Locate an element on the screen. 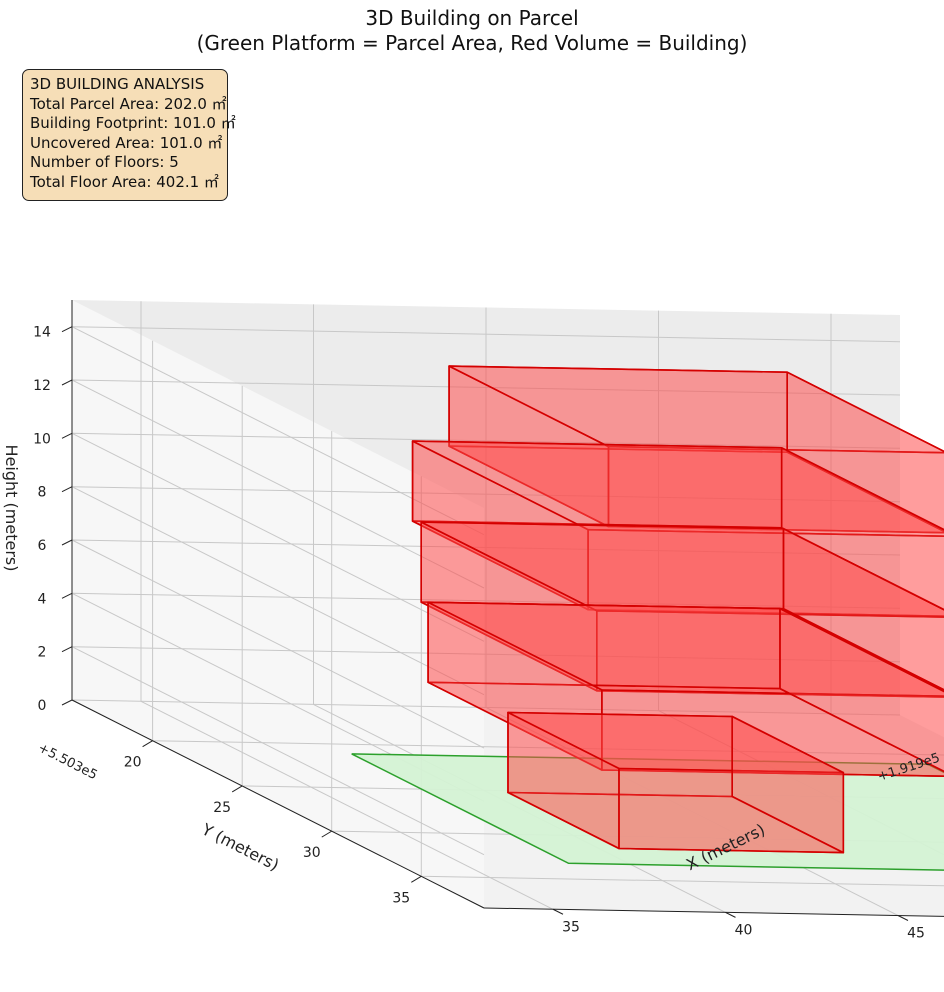  info-box-header: 3D BUILDING ANALYSIS is located at coordinates (117, 84).